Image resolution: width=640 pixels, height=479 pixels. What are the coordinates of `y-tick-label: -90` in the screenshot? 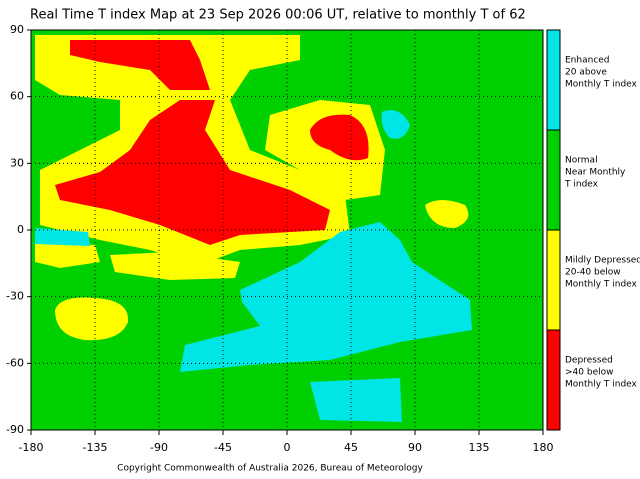 It's located at (15, 429).